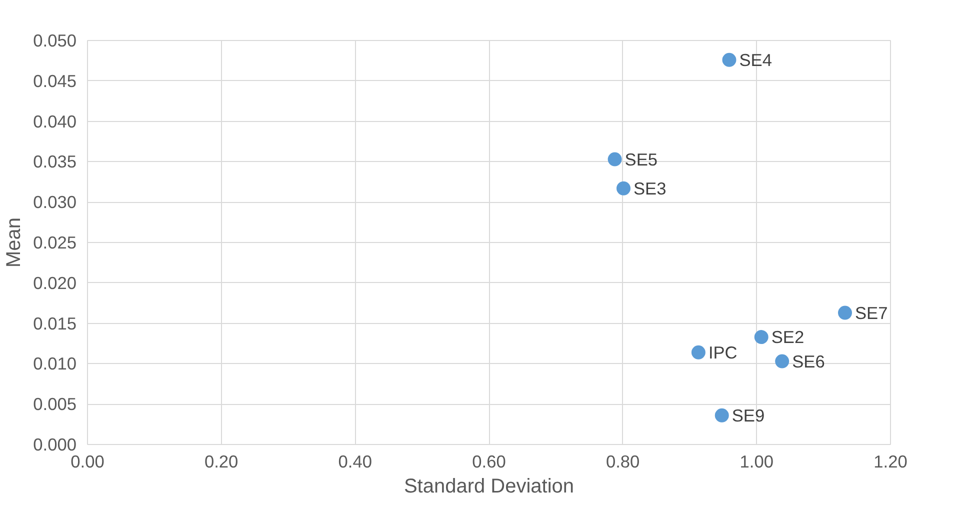  What do you see at coordinates (489, 487) in the screenshot?
I see `x-axis-title: Standard Deviation` at bounding box center [489, 487].